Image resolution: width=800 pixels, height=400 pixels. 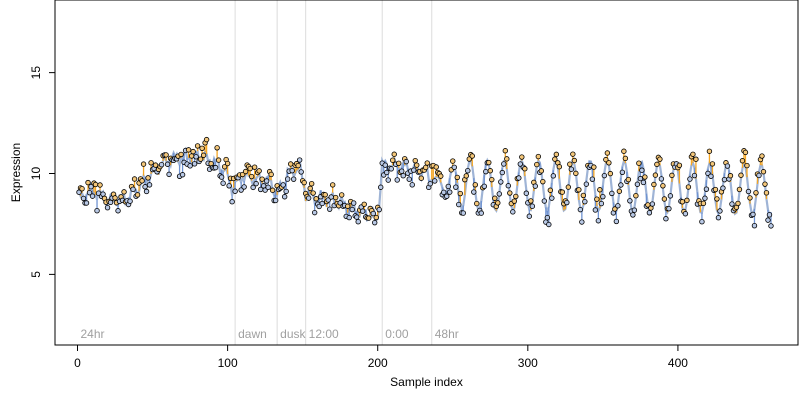 I want to click on y-tick-label: 15, so click(x=36, y=73).